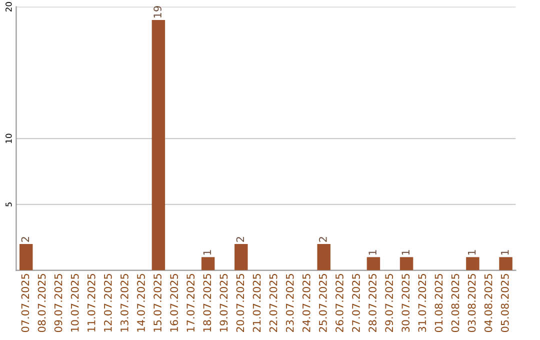 The height and width of the screenshot is (340, 540). What do you see at coordinates (389, 303) in the screenshot?
I see `x-tick-label: 29.07.2025` at bounding box center [389, 303].